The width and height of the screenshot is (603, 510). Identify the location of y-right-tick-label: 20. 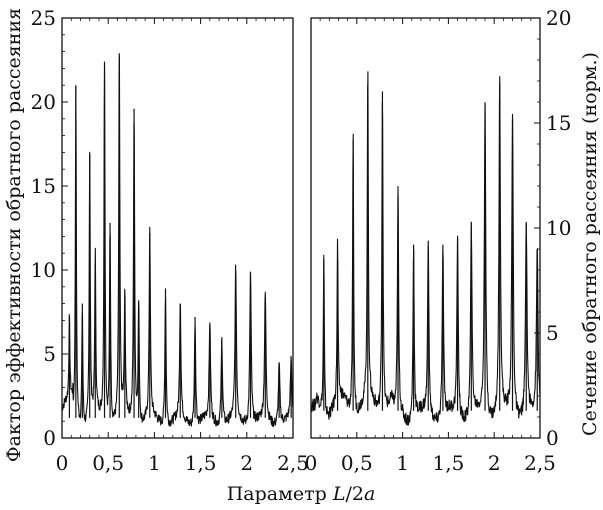
(558, 18).